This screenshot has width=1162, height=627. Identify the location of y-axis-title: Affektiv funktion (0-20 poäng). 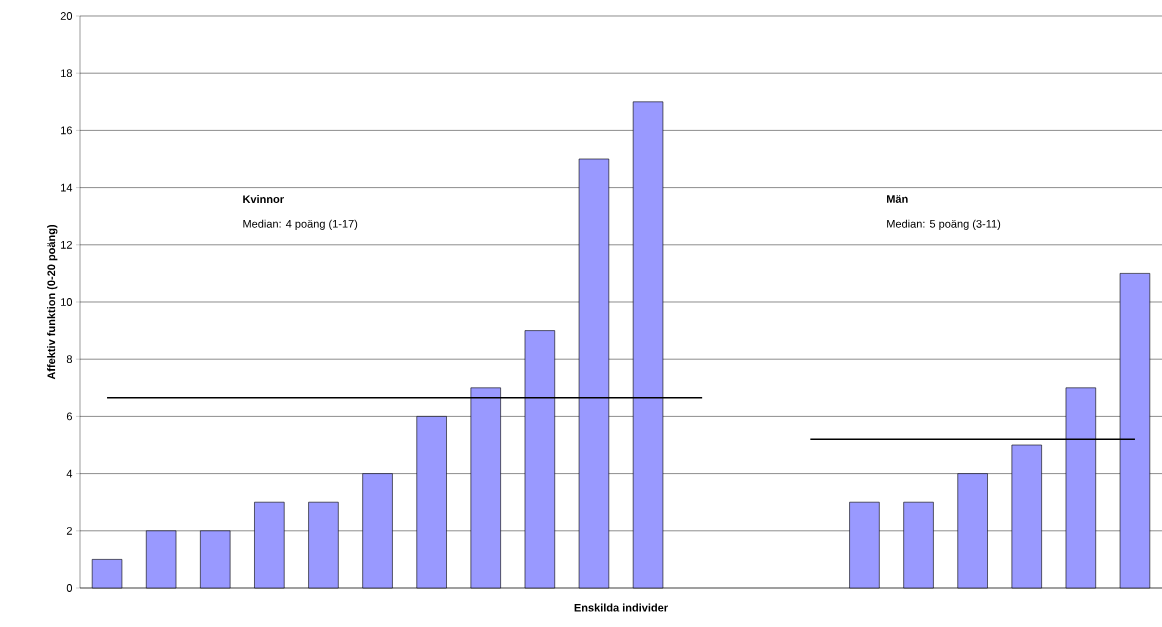
(52, 302).